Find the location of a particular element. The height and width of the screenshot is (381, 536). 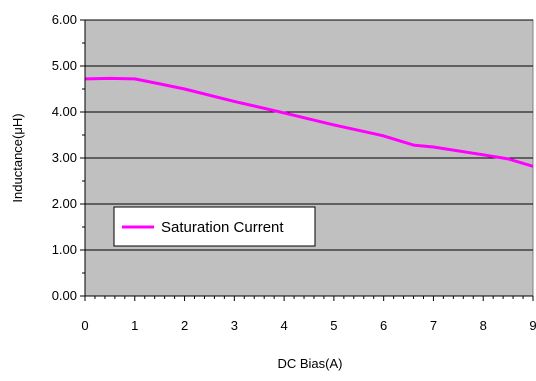

y-tick-label: 5.00 is located at coordinates (64, 65).